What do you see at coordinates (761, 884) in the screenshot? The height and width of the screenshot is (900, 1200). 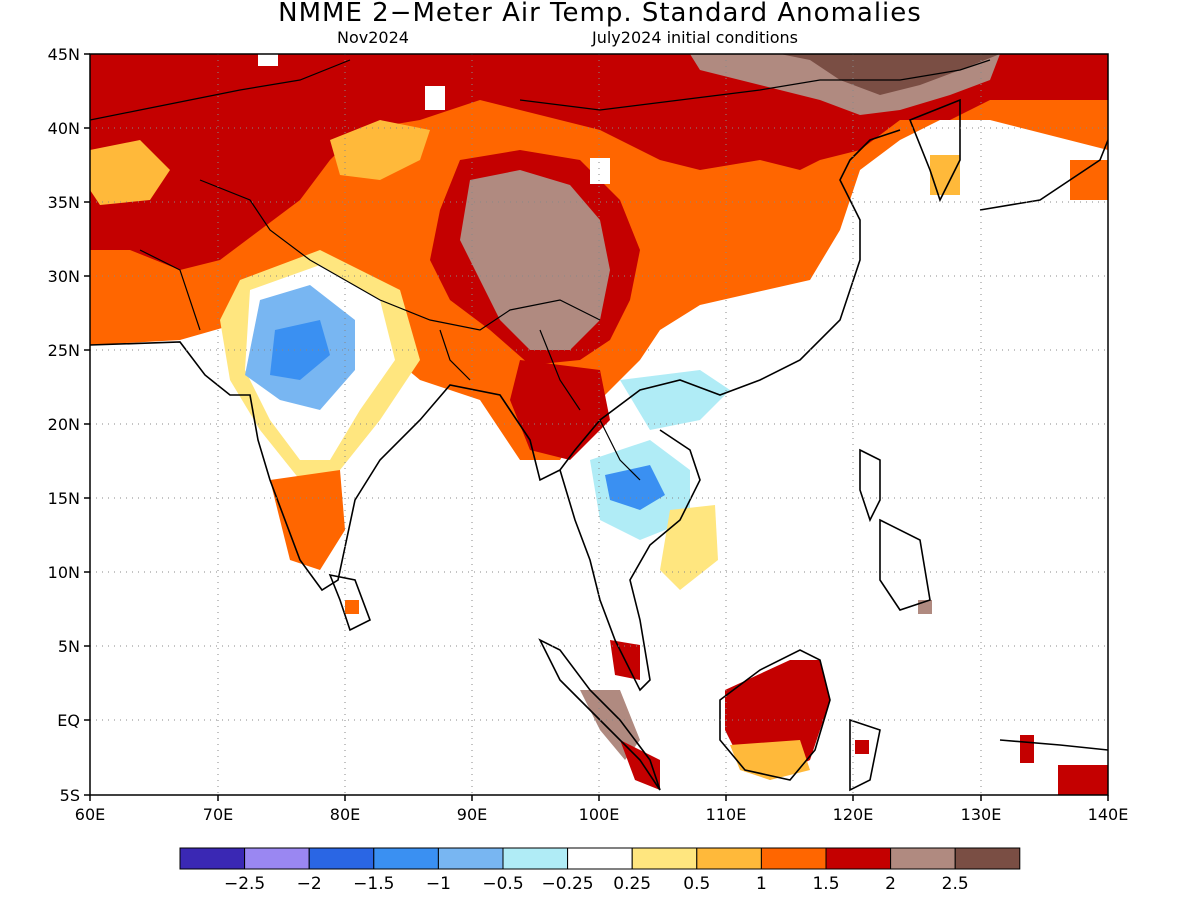 I see `colorbar-label: 1` at bounding box center [761, 884].